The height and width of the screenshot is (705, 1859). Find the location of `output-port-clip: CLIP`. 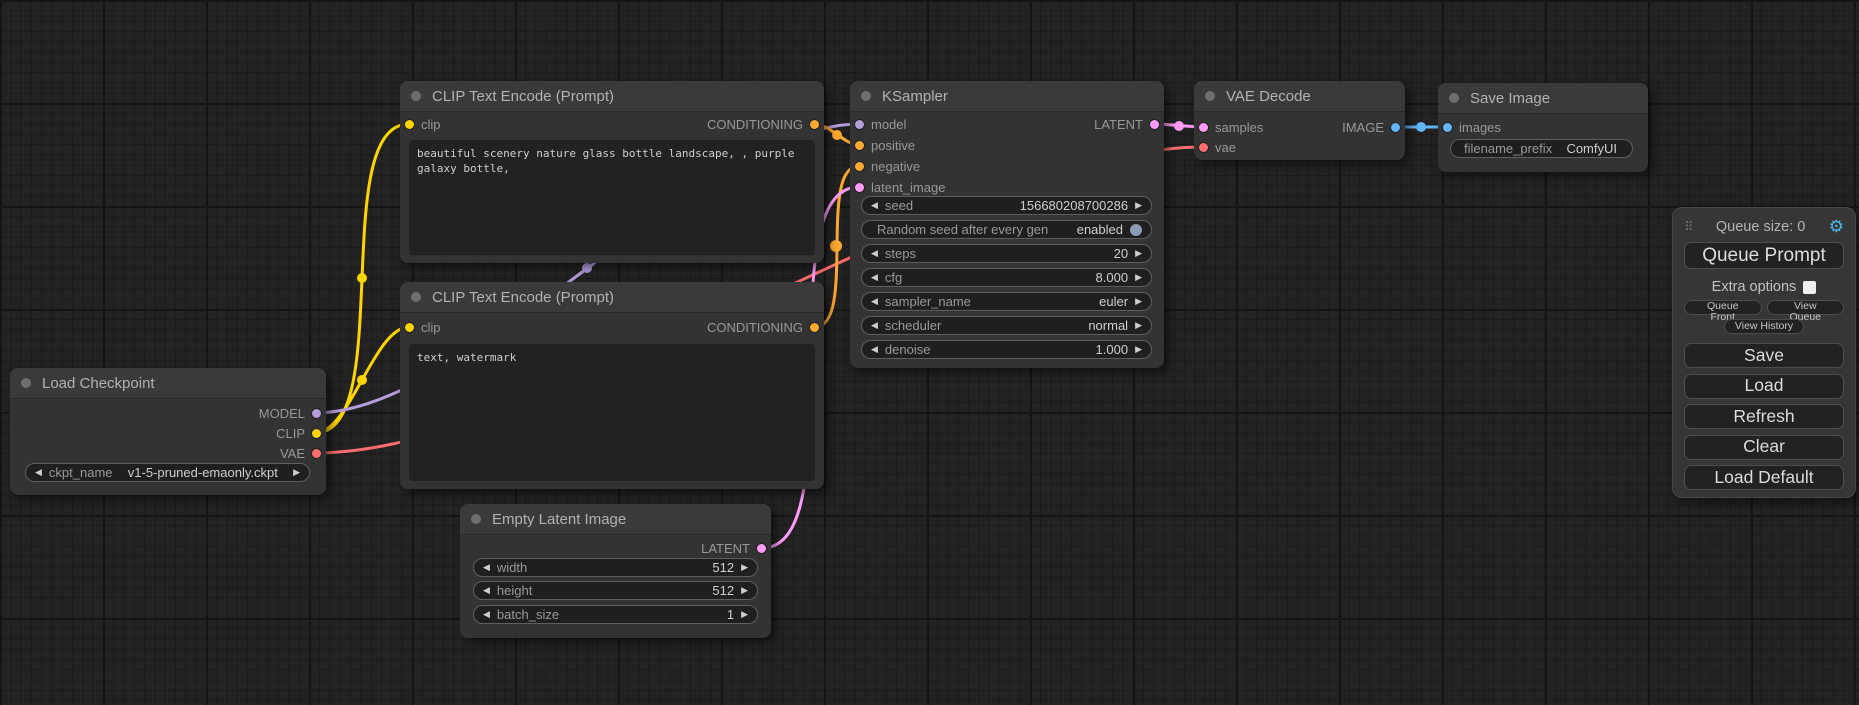

output-port-clip: CLIP is located at coordinates (298, 433).